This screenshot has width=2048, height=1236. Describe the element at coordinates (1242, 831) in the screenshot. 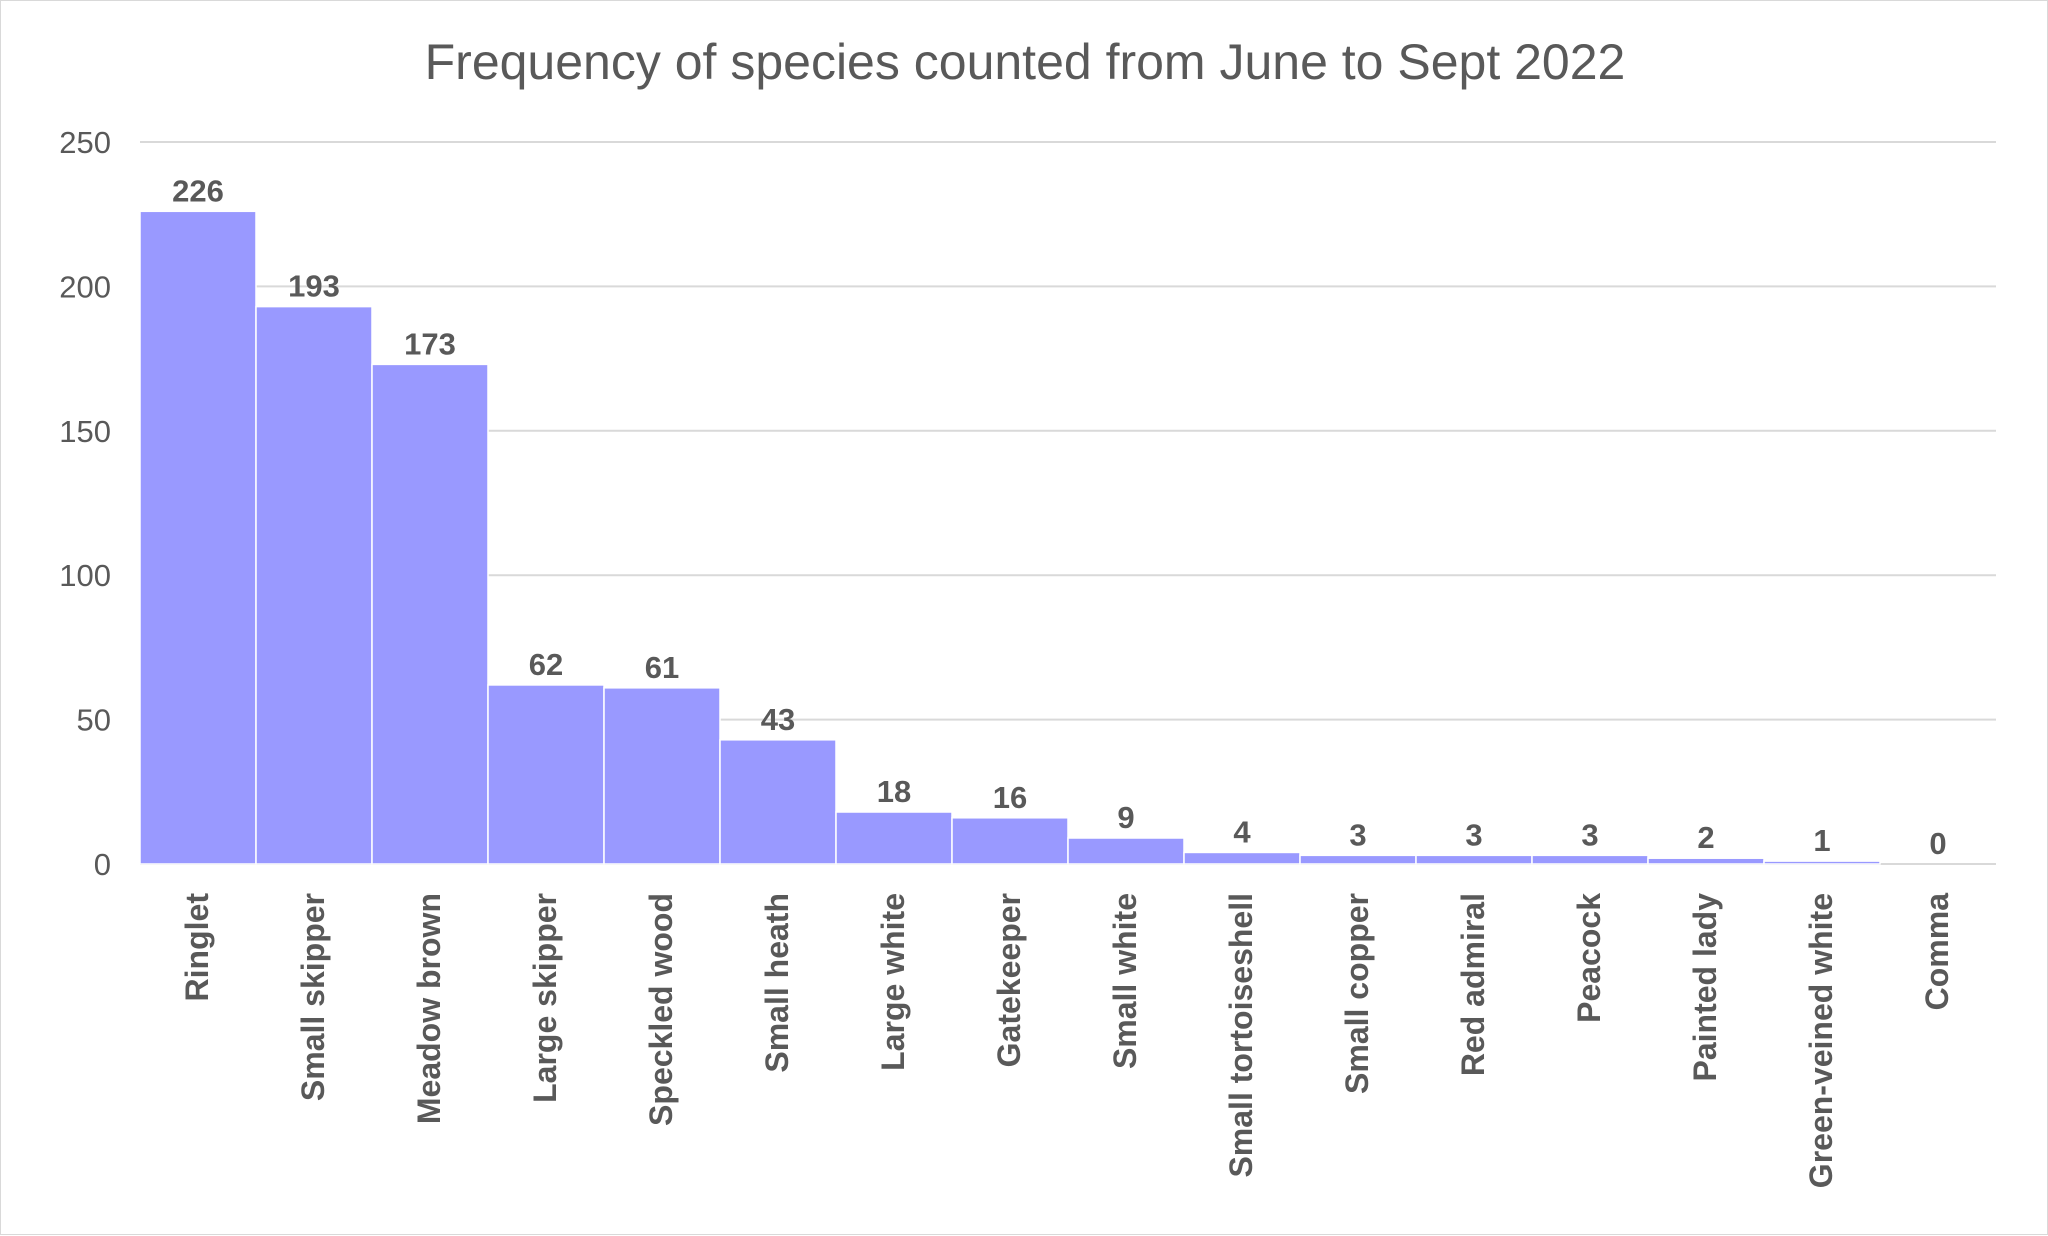

I see `data-label: 4` at that location.